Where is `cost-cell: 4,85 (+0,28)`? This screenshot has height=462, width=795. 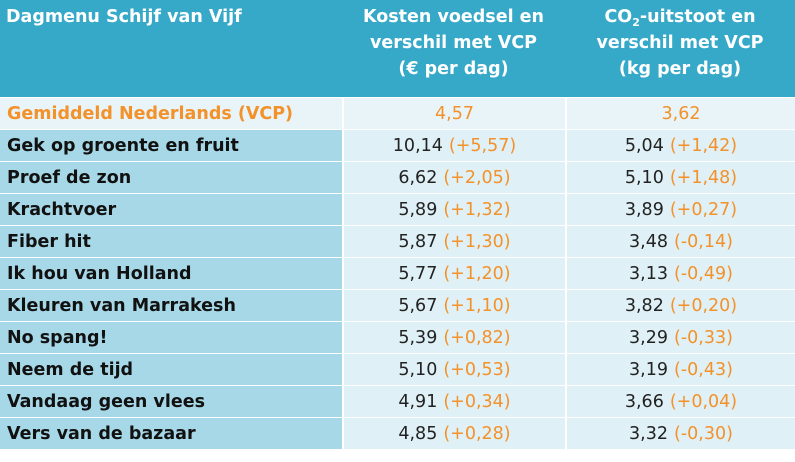
cost-cell: 4,85 (+0,28) is located at coordinates (453, 433).